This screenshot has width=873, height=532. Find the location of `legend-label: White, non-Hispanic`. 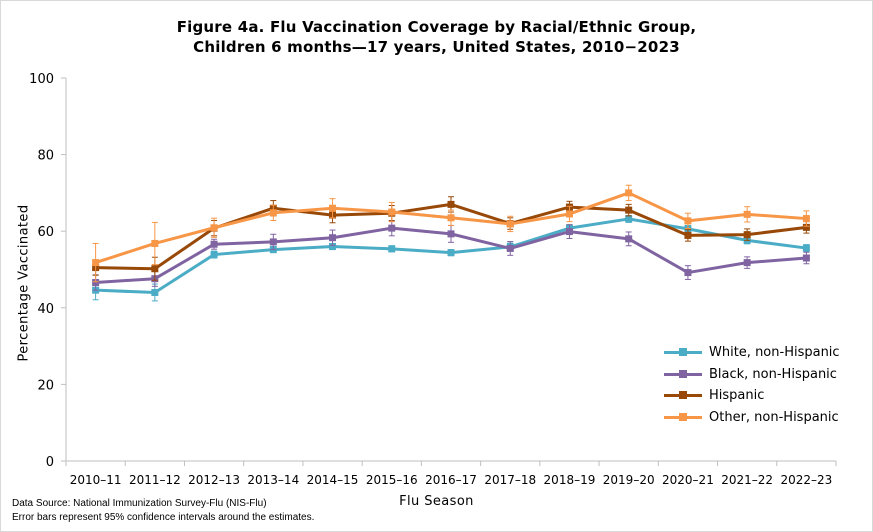

legend-label: White, non-Hispanic is located at coordinates (774, 353).